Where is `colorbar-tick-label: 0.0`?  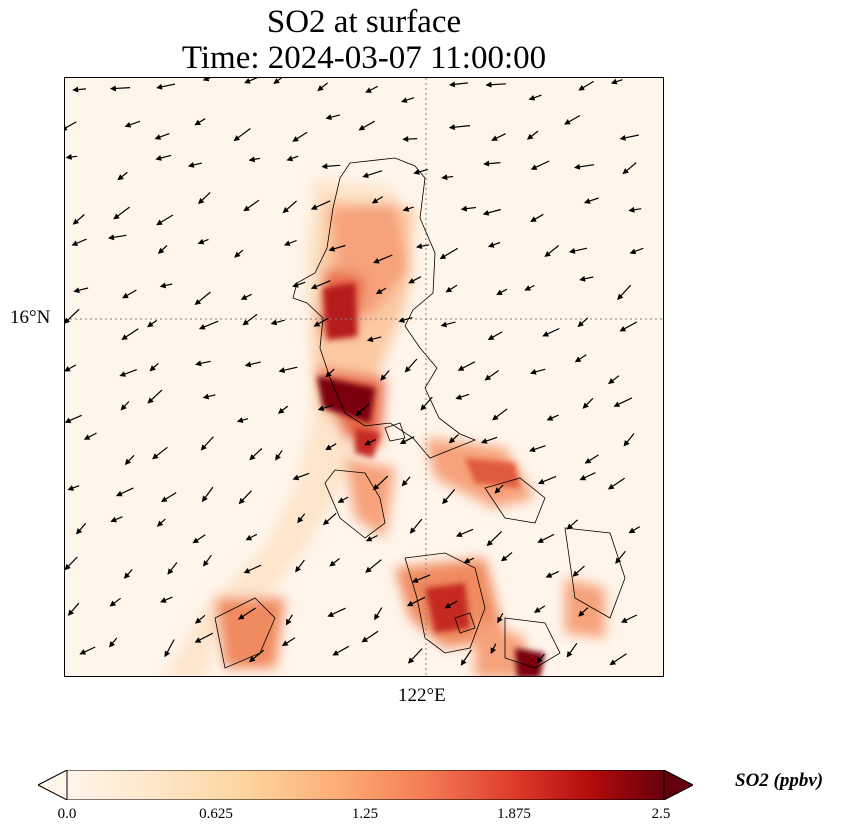
colorbar-tick-label: 0.0 is located at coordinates (67, 814).